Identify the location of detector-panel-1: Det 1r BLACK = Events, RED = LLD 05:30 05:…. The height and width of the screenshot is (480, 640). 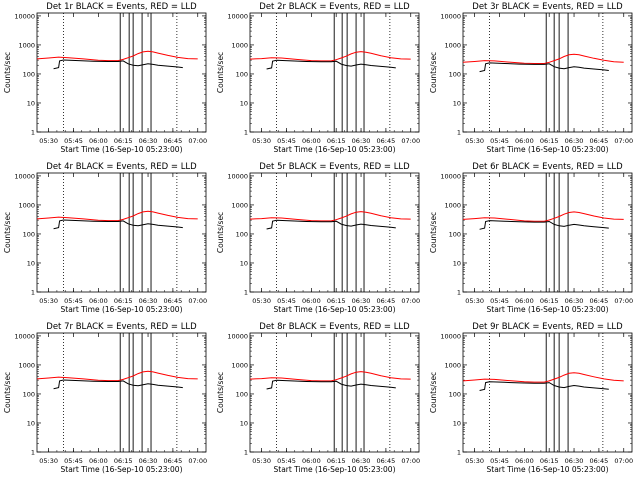
(106, 80).